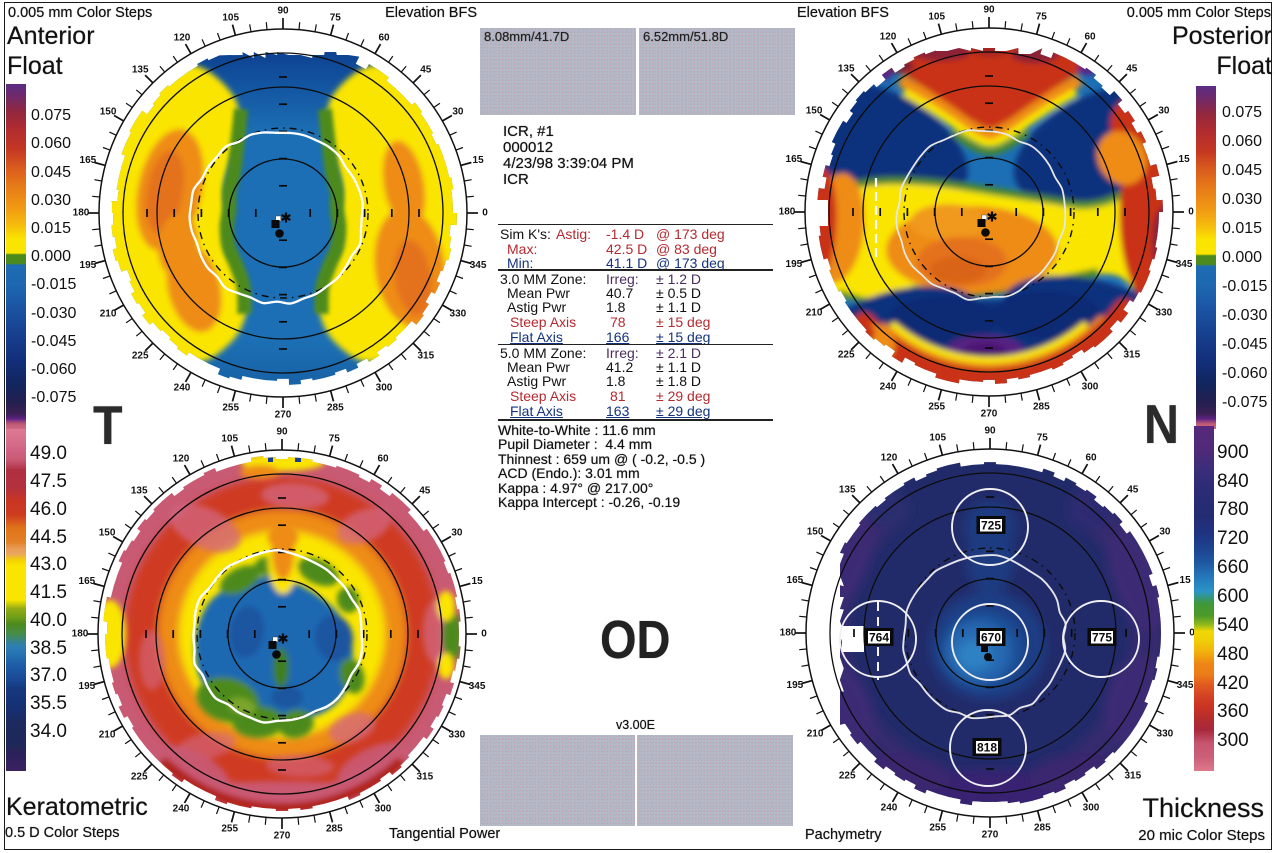 The height and width of the screenshot is (853, 1276). I want to click on svg-text: 670, so click(991, 638).